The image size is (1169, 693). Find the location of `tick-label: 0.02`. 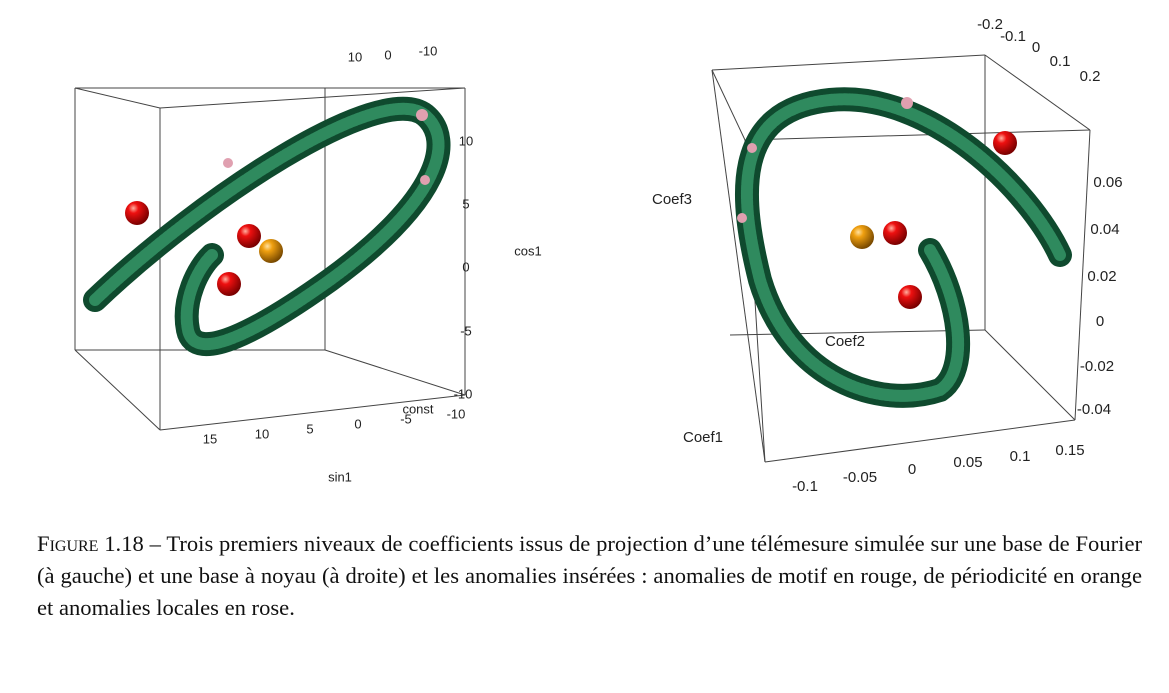

tick-label: 0.02 is located at coordinates (1101, 276).